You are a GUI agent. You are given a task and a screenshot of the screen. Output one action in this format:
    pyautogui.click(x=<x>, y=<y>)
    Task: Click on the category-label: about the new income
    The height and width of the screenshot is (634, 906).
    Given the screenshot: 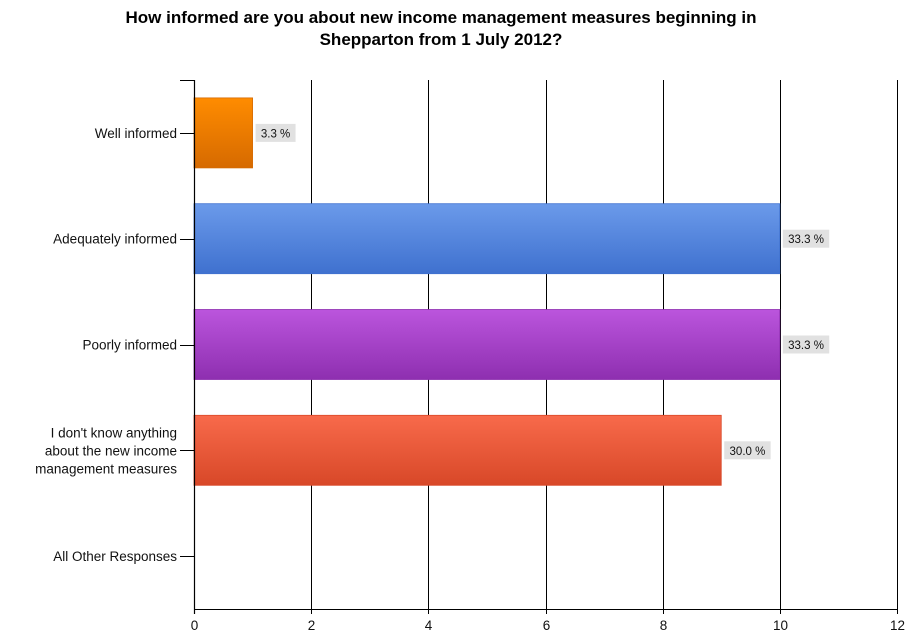 What is the action you would take?
    pyautogui.click(x=111, y=450)
    